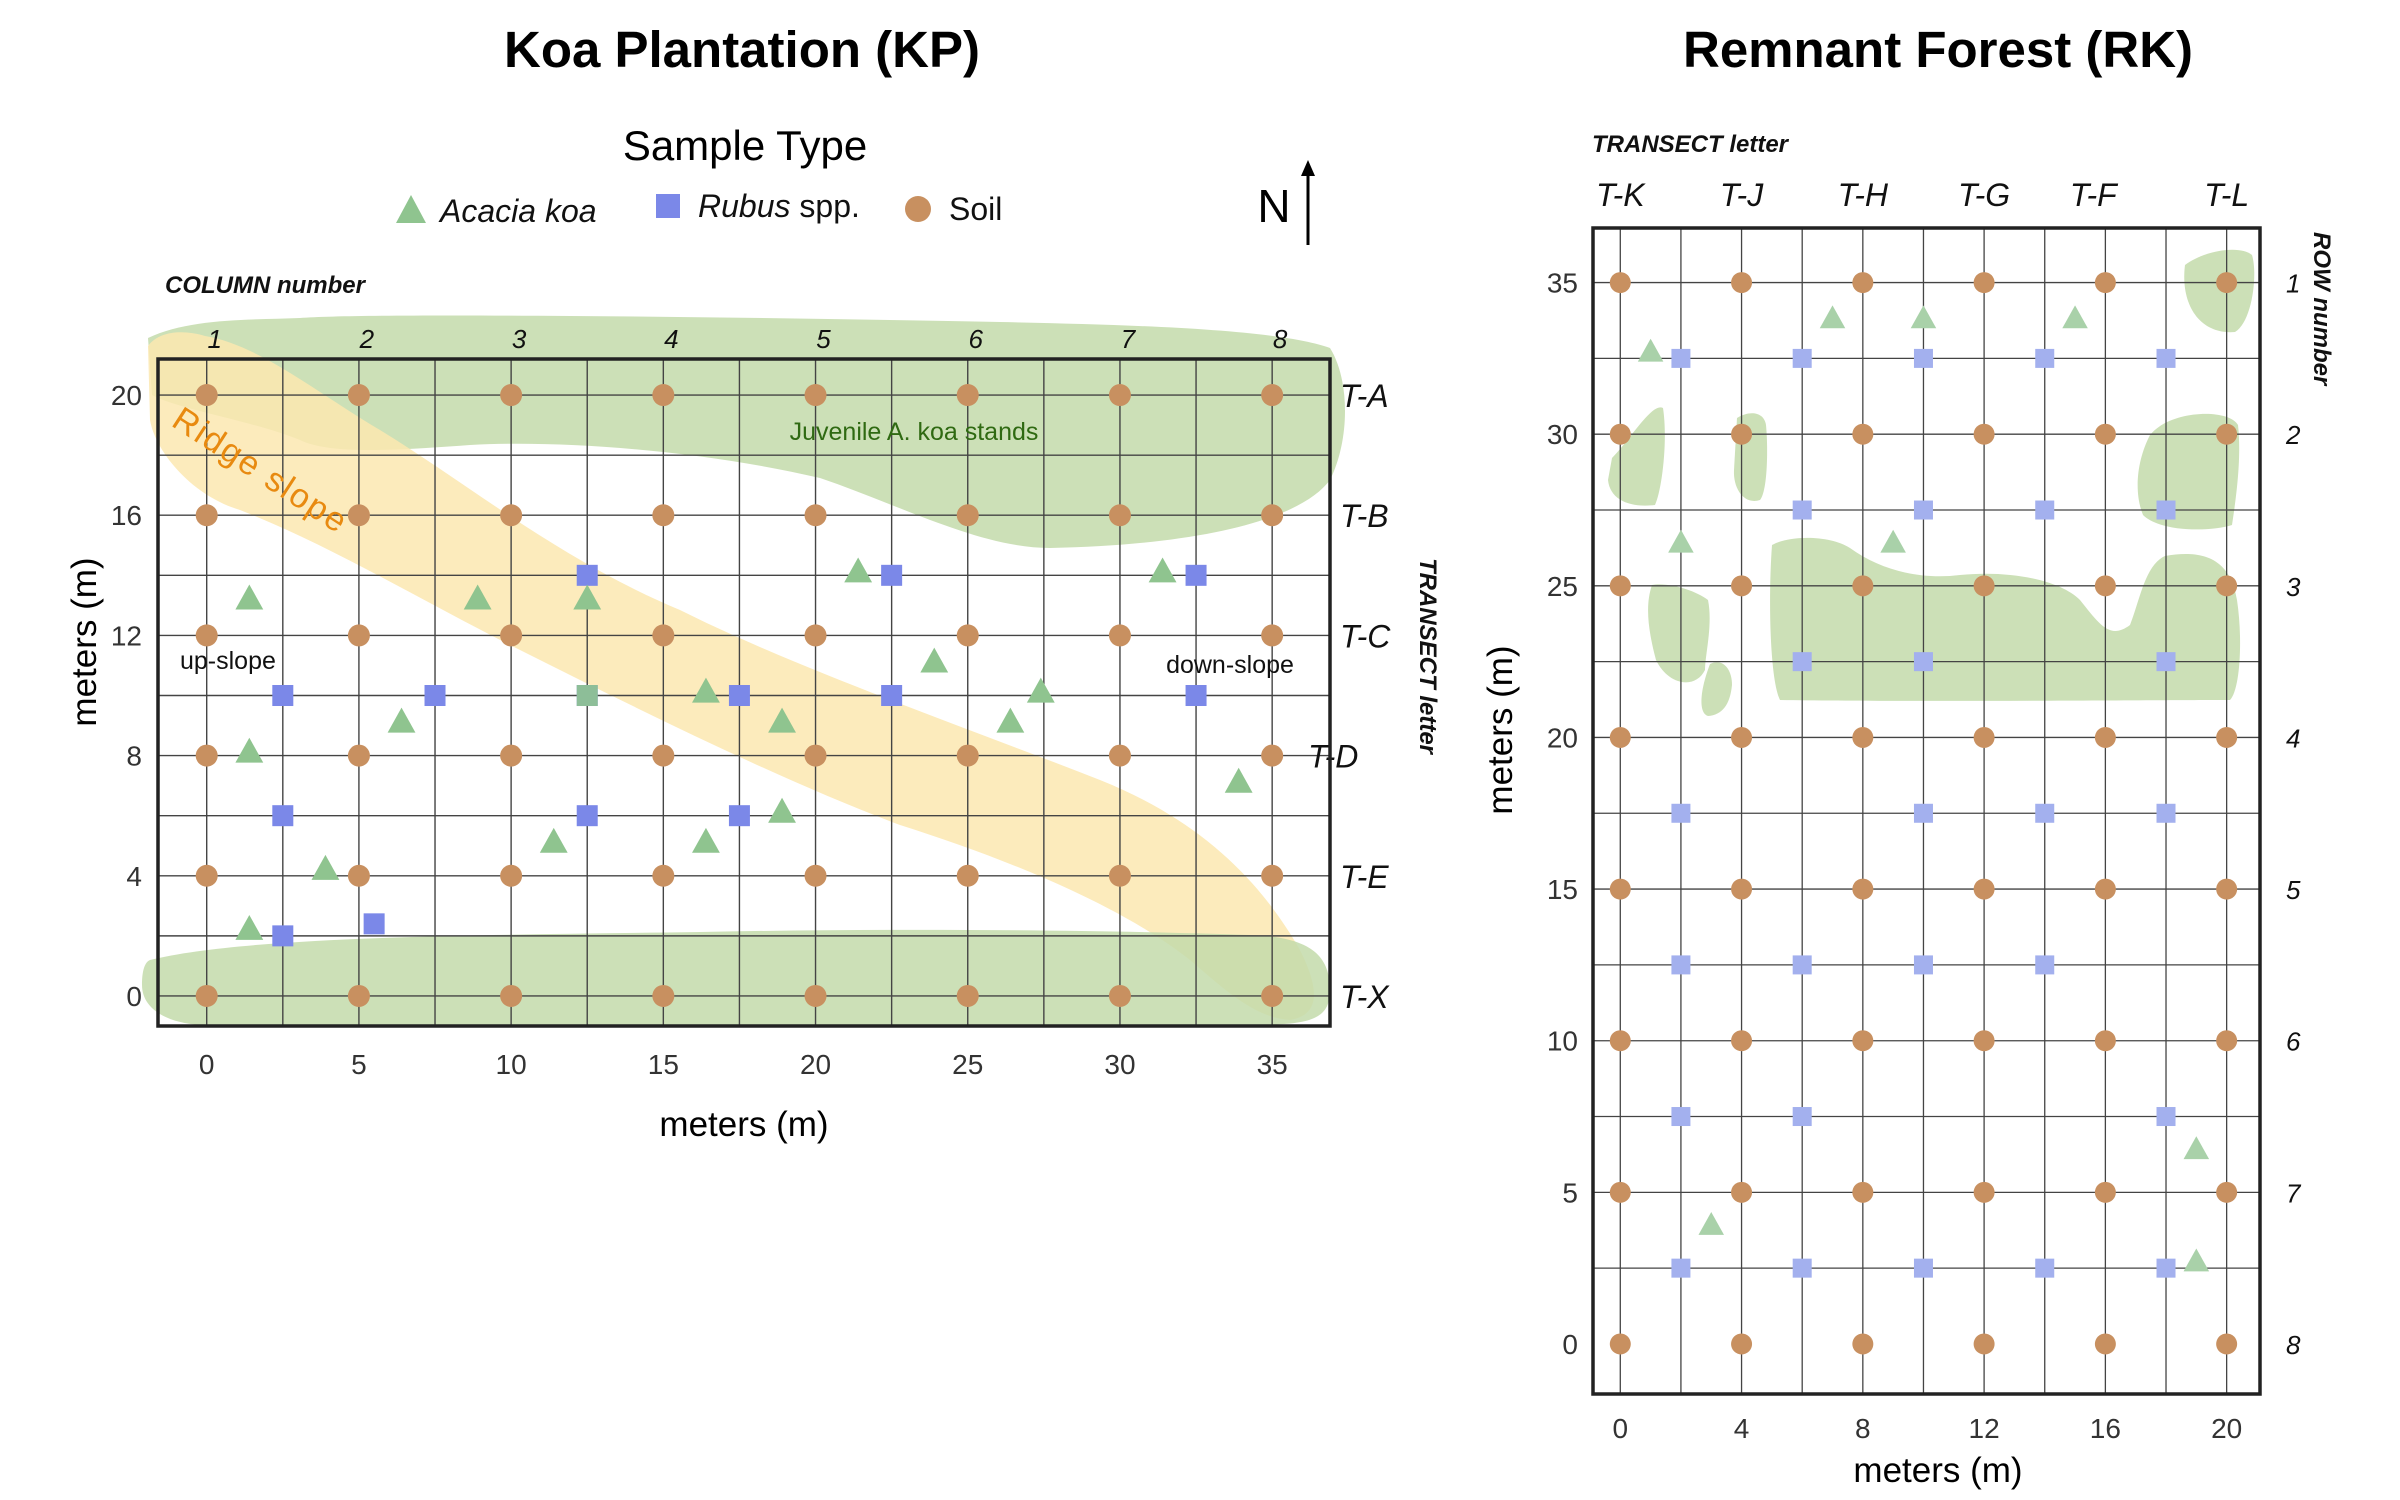 This screenshot has width=2400, height=1500. Describe the element at coordinates (2105, 1428) in the screenshot. I see `rk-x-tick-label: 16` at that location.